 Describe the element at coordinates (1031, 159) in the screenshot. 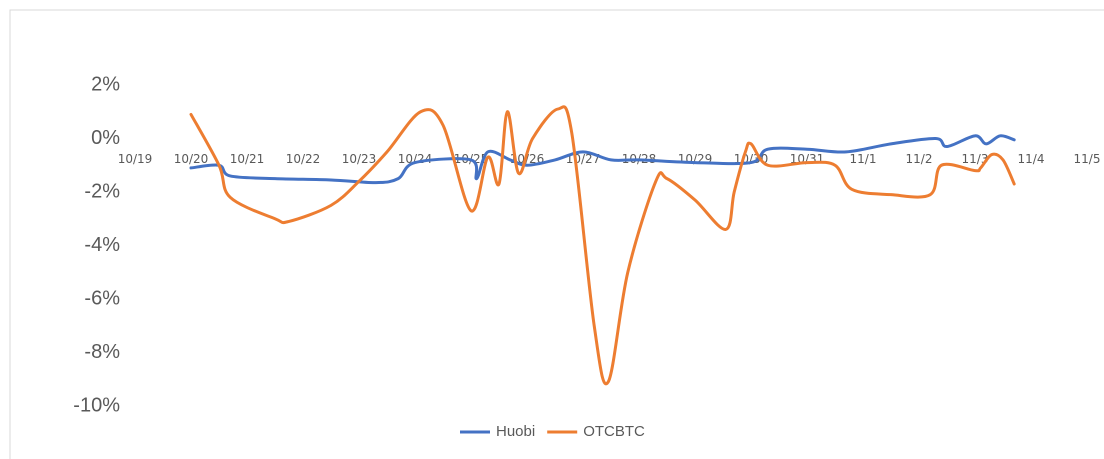

I see `x-tick-label: 11/4` at that location.